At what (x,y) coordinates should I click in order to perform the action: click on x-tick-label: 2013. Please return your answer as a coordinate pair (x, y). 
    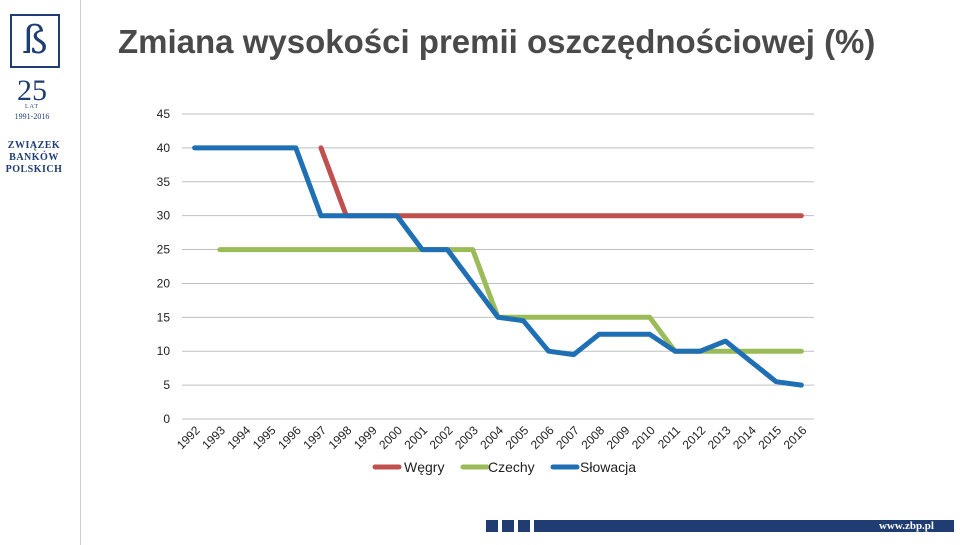
    Looking at the image, I should click on (719, 437).